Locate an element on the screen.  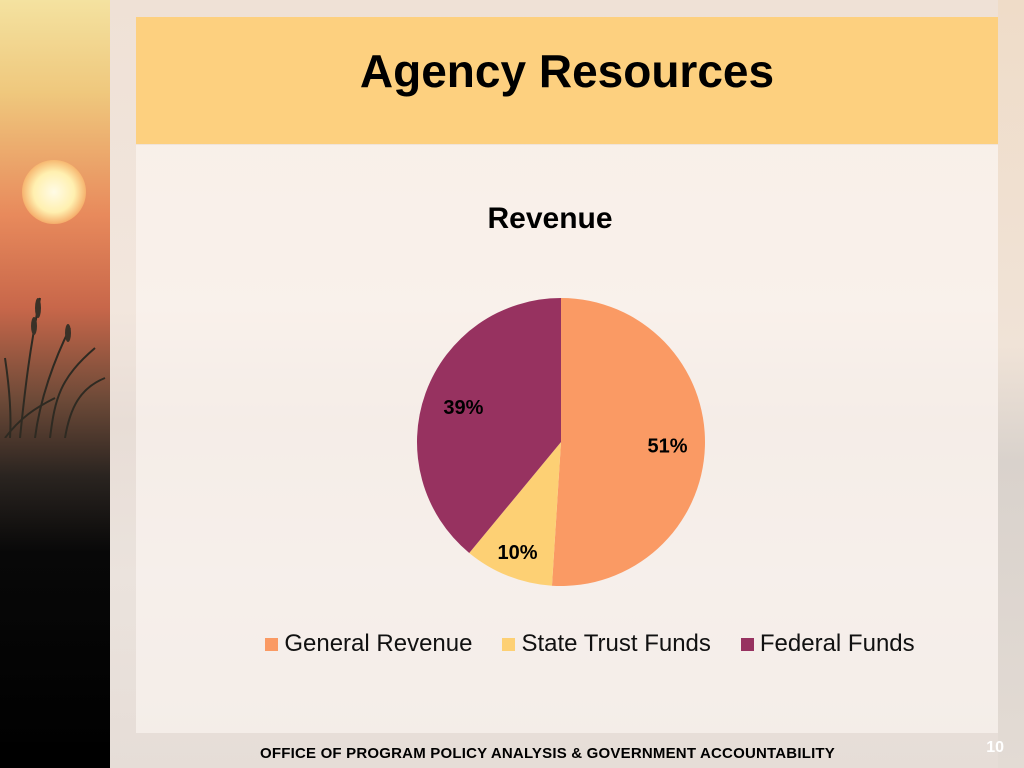
legend-label: General Revenue is located at coordinates (378, 643).